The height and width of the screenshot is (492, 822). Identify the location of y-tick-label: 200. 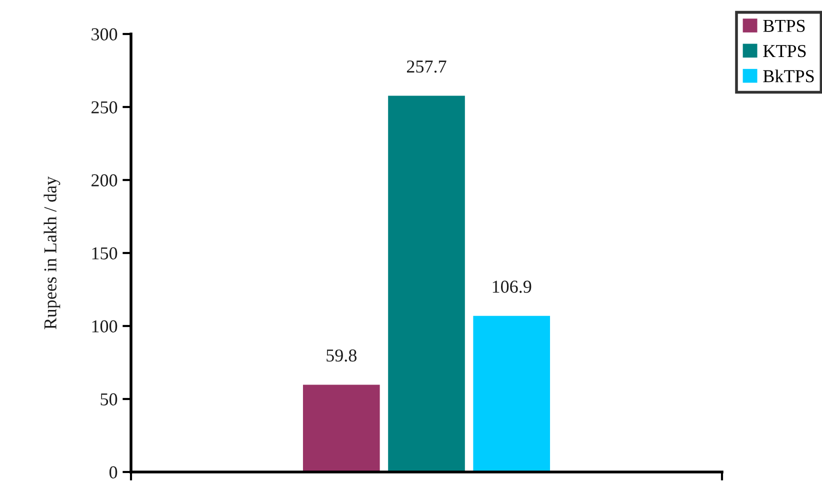
(105, 180).